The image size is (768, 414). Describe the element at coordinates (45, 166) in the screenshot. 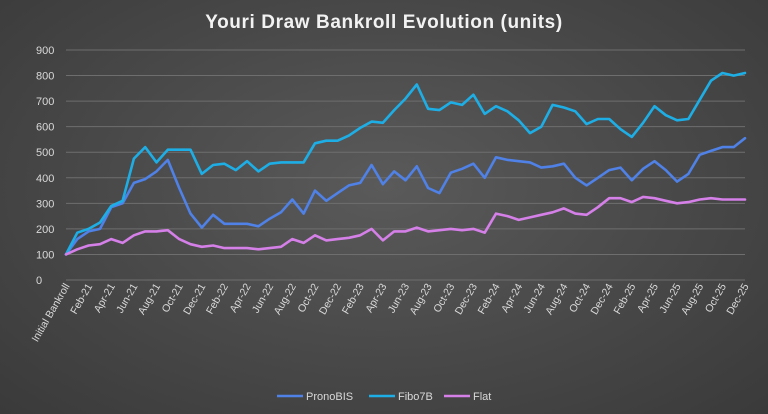

I see `y-axis-ticks: 0 100 200 300 400 500 600 700 800 900` at that location.